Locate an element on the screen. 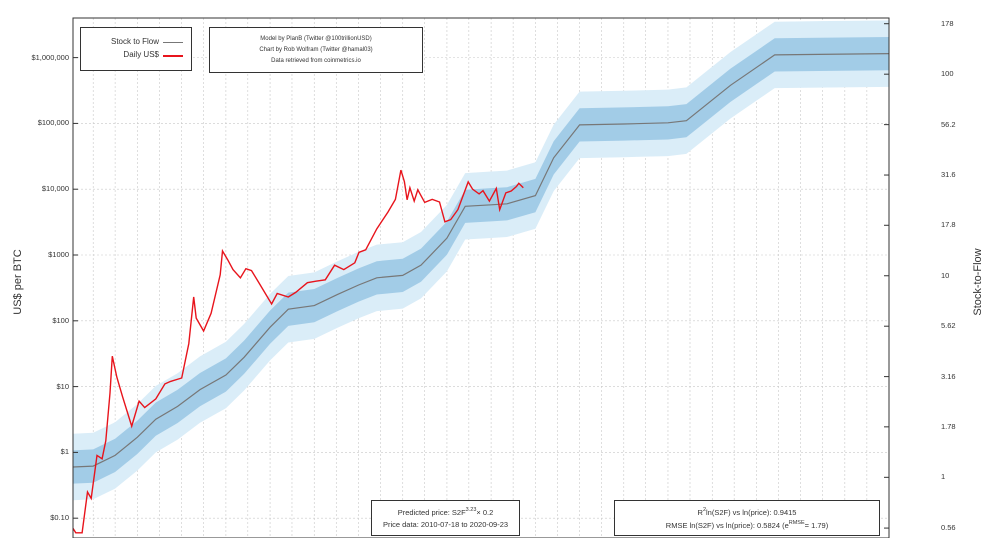 The height and width of the screenshot is (538, 996). price-data-range: Price data: 2010-07-18 to 2020-09-23 is located at coordinates (445, 524).